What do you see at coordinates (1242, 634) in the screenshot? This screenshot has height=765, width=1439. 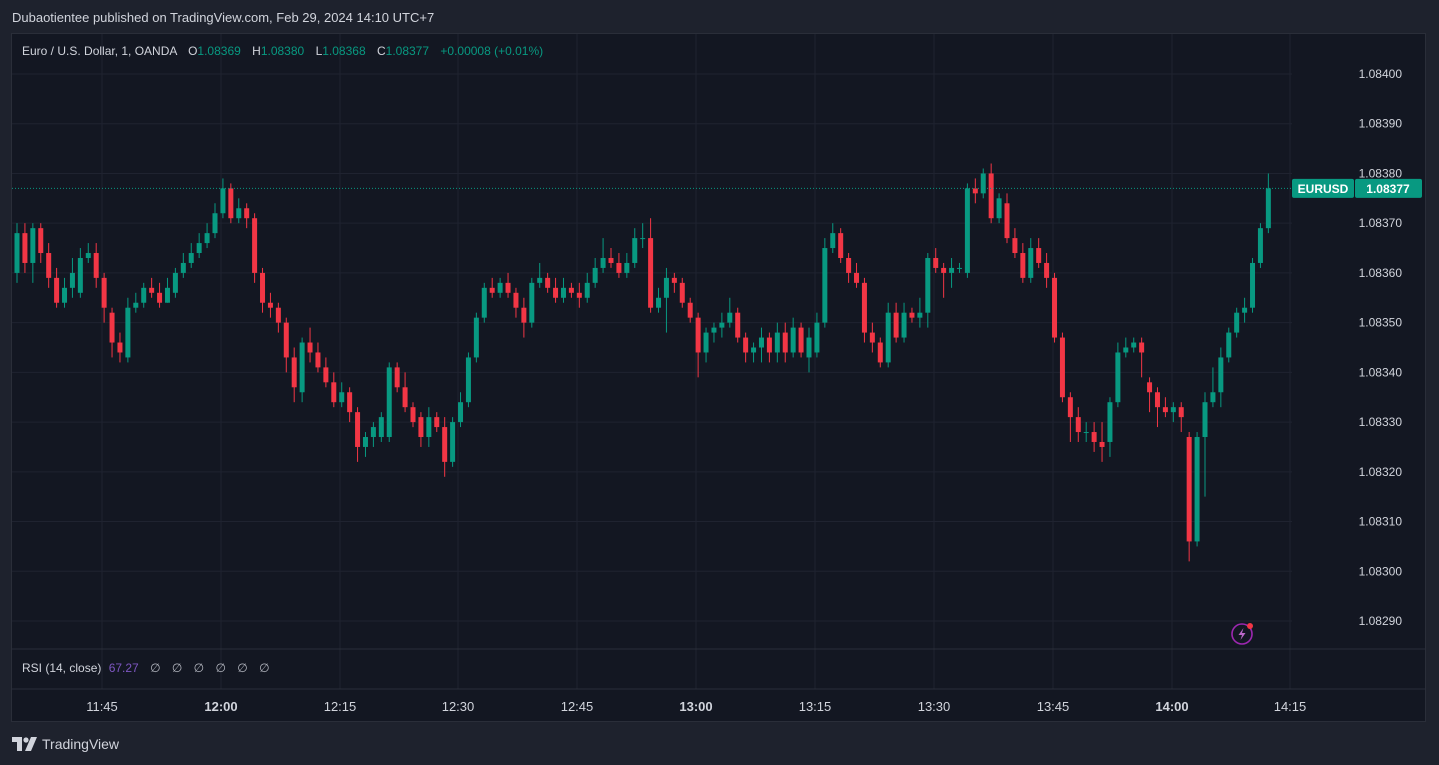 I see `lightning-icon` at bounding box center [1242, 634].